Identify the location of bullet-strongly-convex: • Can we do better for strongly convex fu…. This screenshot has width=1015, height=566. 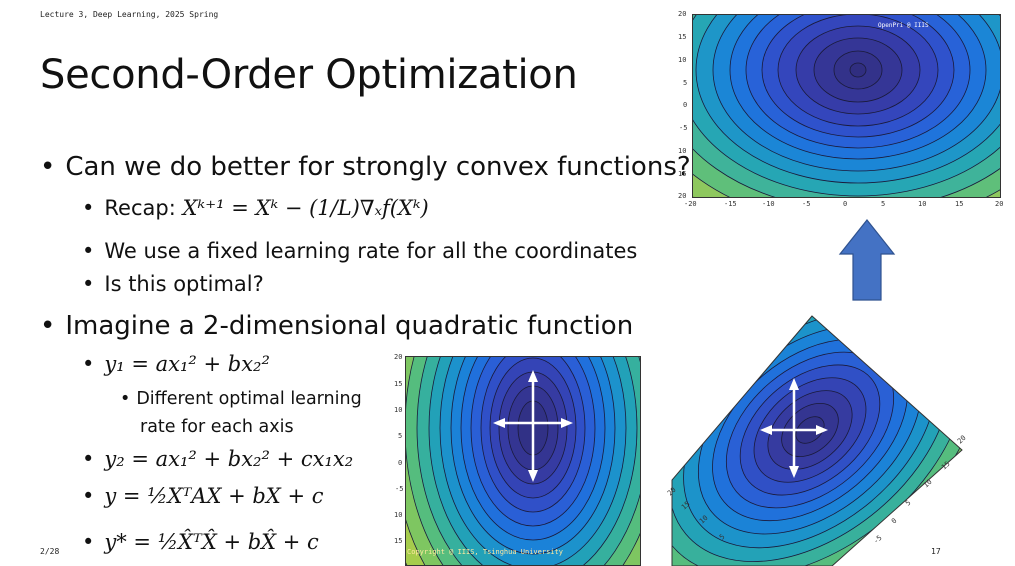
(365, 167).